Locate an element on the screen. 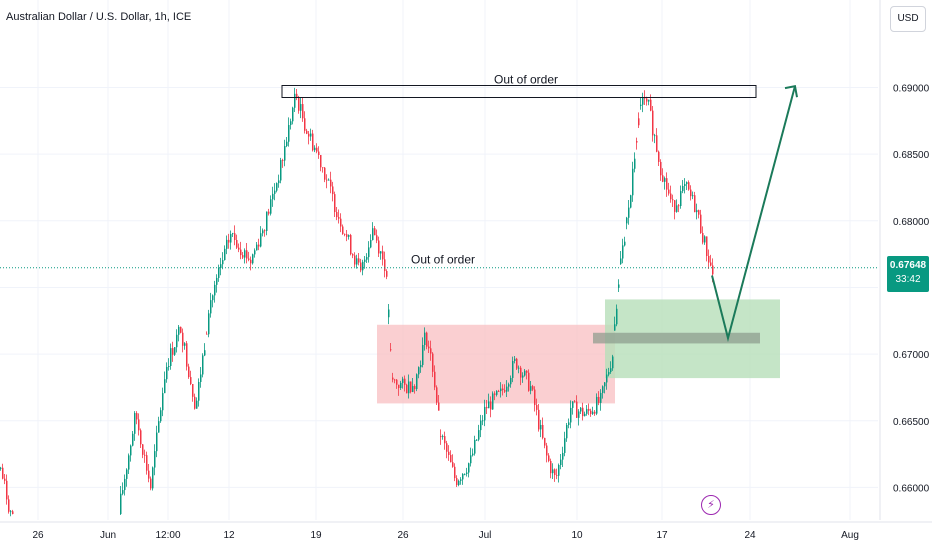 The height and width of the screenshot is (550, 932). last-price: 0.67648 is located at coordinates (908, 265).